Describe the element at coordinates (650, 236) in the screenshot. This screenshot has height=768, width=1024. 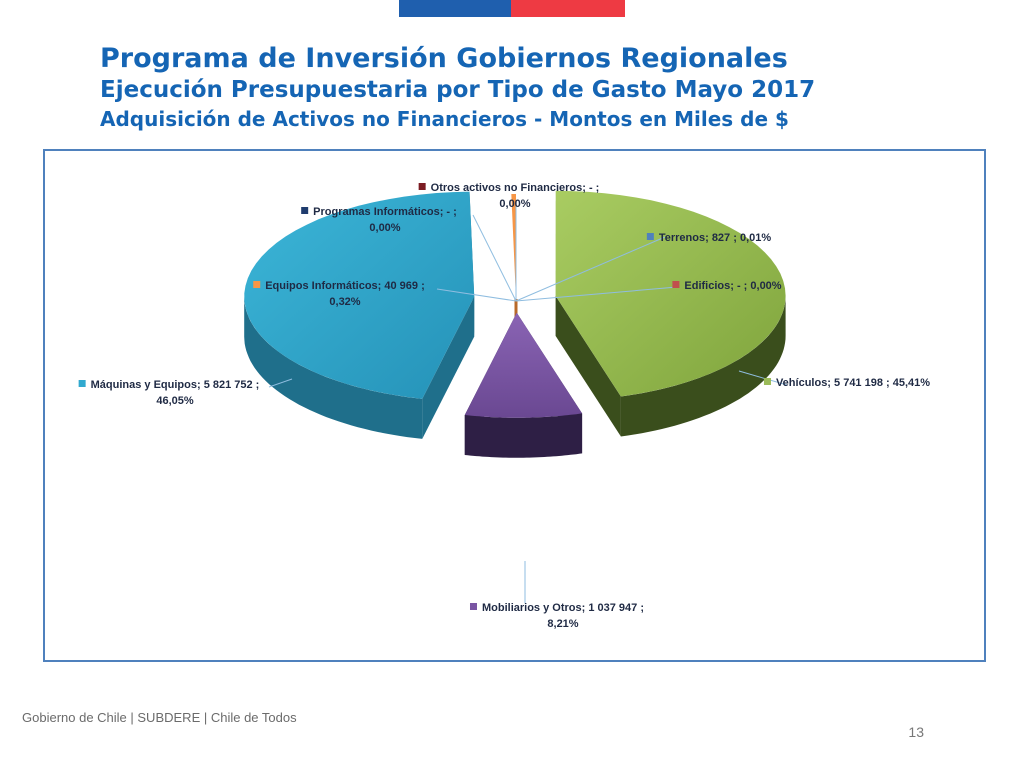
I see `legend-marker-terrenos` at that location.